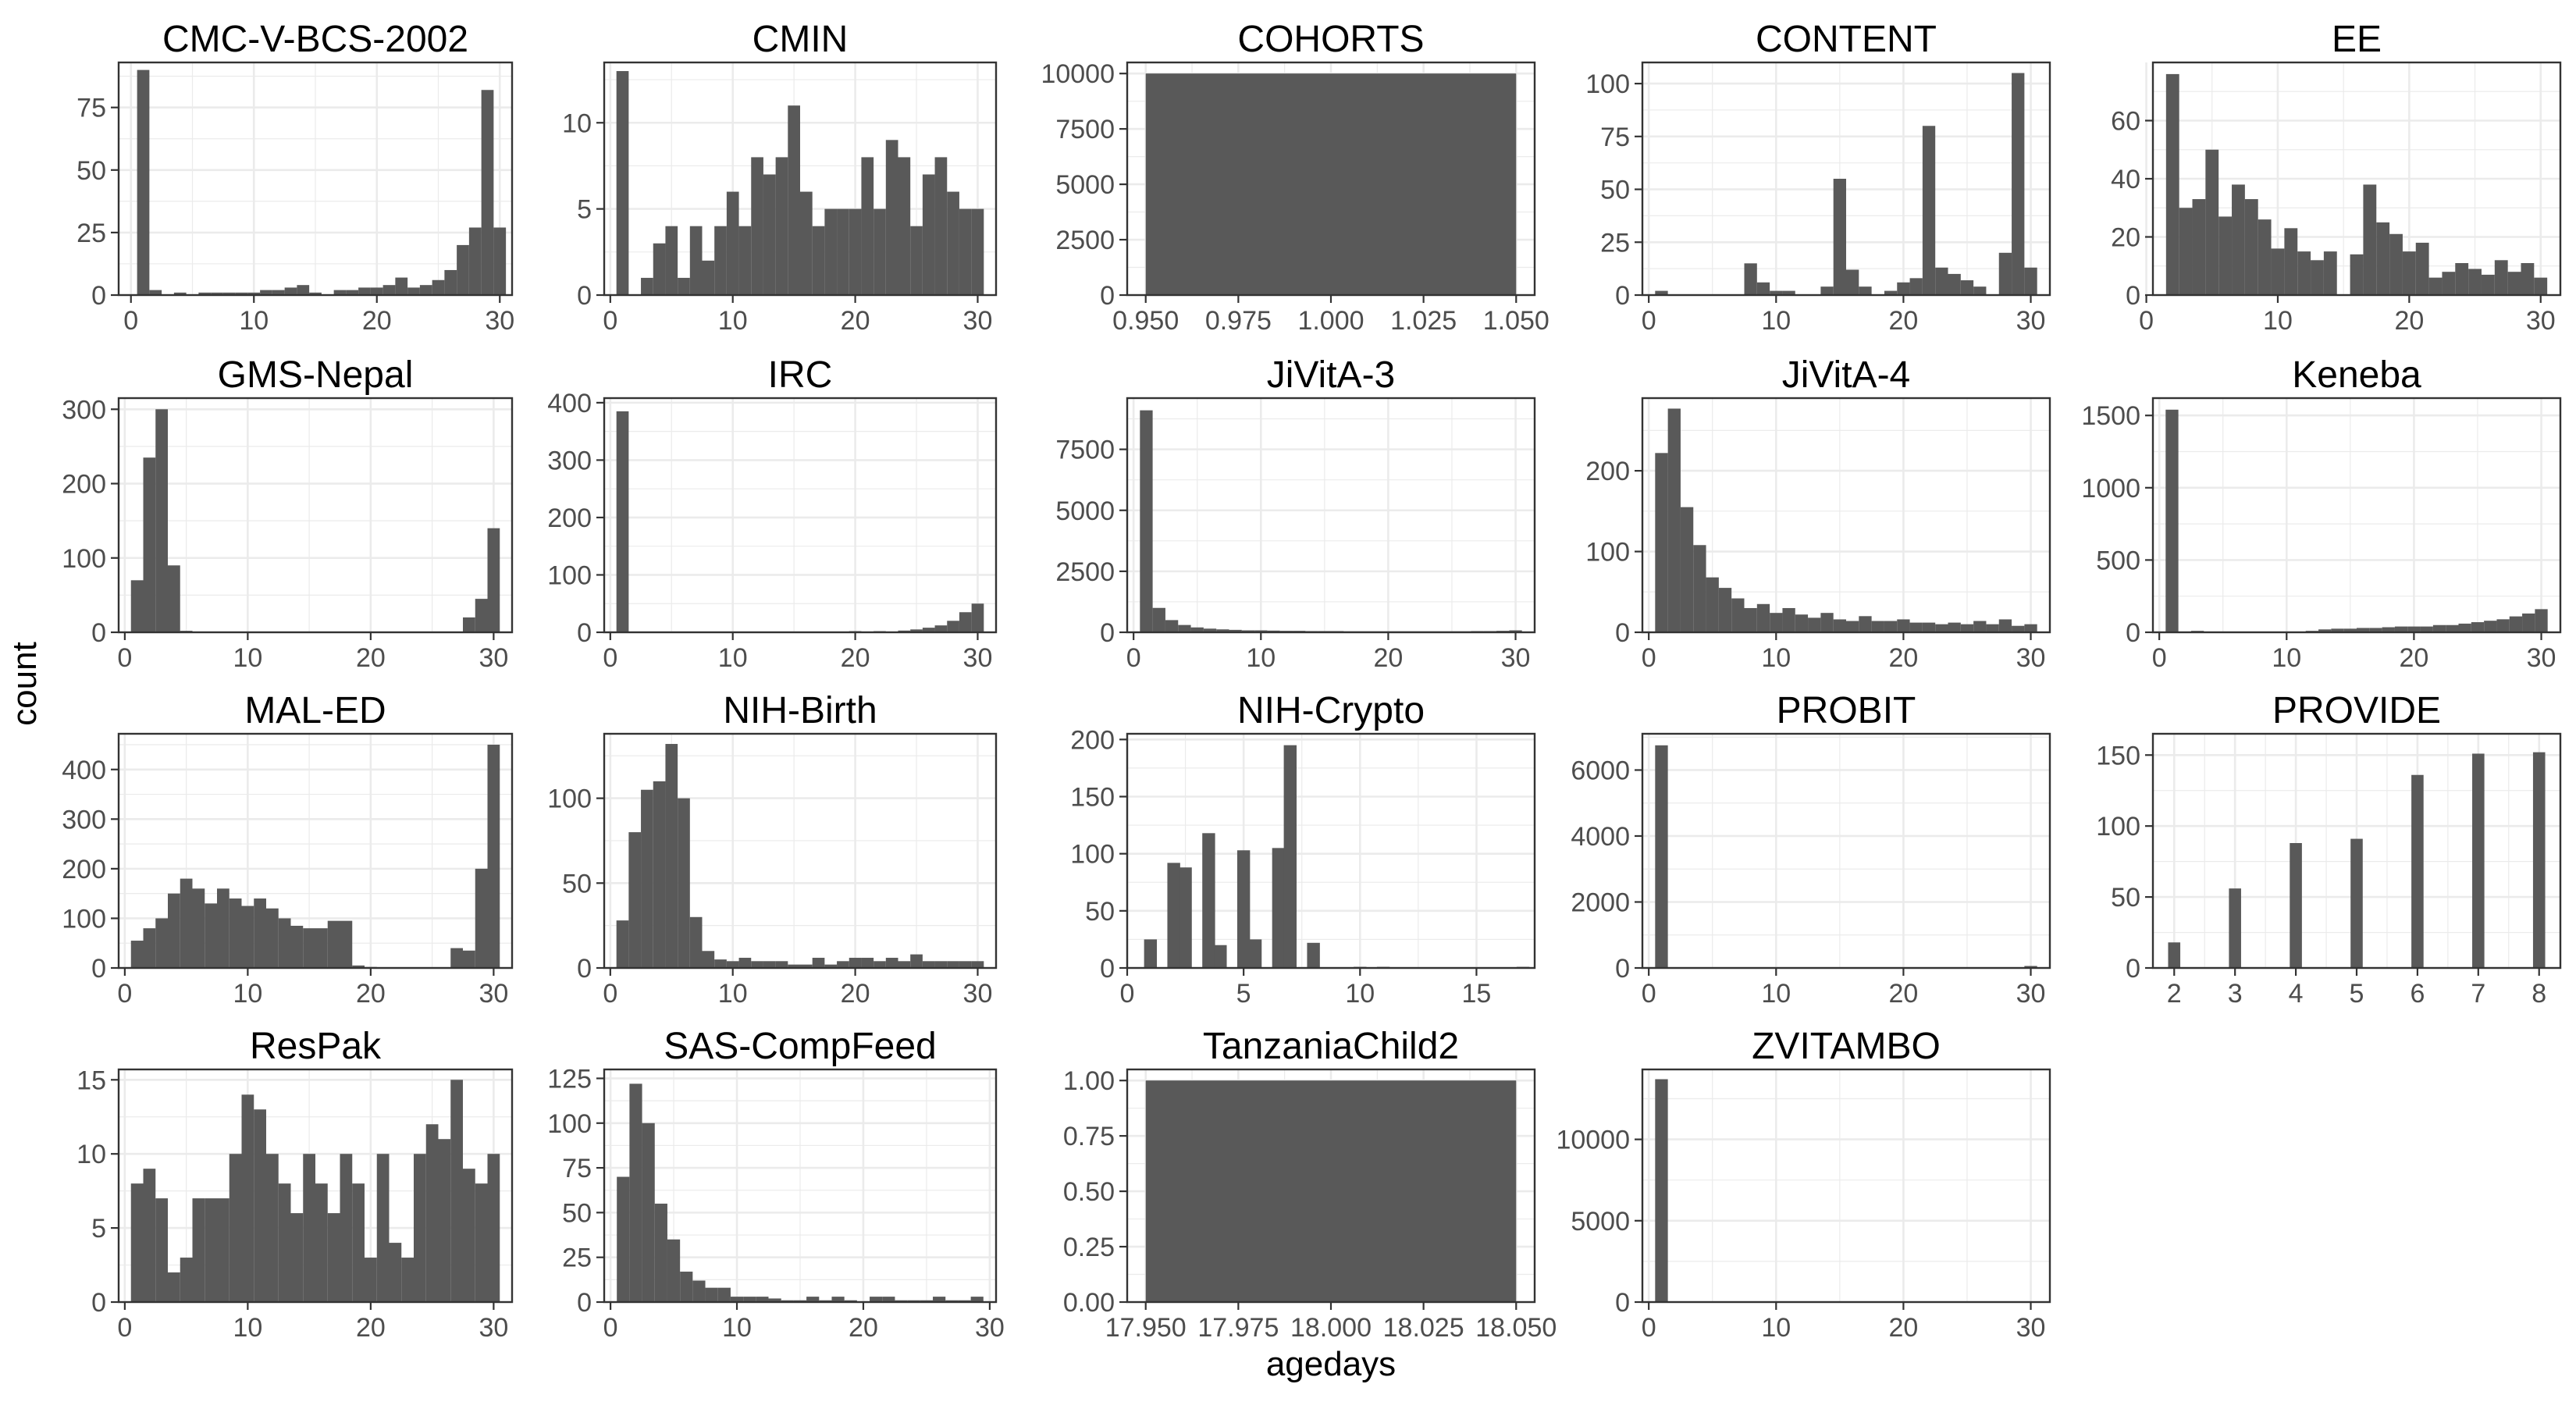 Image resolution: width=2576 pixels, height=1409 pixels. What do you see at coordinates (1607, 84) in the screenshot?
I see `y-tick-label: 100` at bounding box center [1607, 84].